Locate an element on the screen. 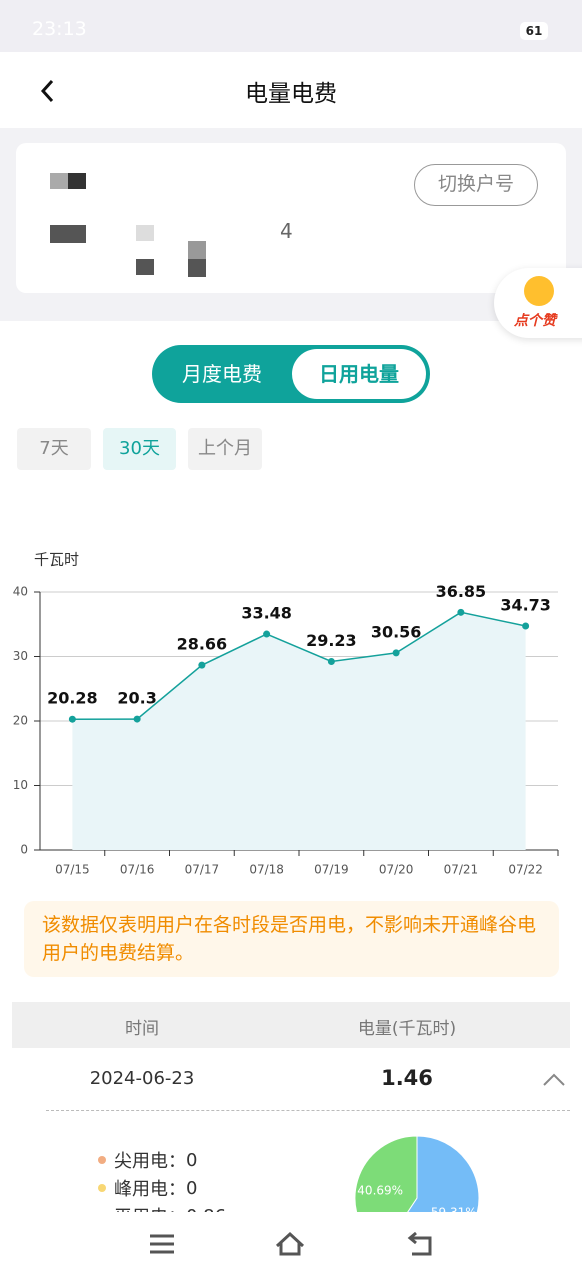 This screenshot has width=582, height=1280. breakdown-item: 峰用电： 0 is located at coordinates (198, 1188).